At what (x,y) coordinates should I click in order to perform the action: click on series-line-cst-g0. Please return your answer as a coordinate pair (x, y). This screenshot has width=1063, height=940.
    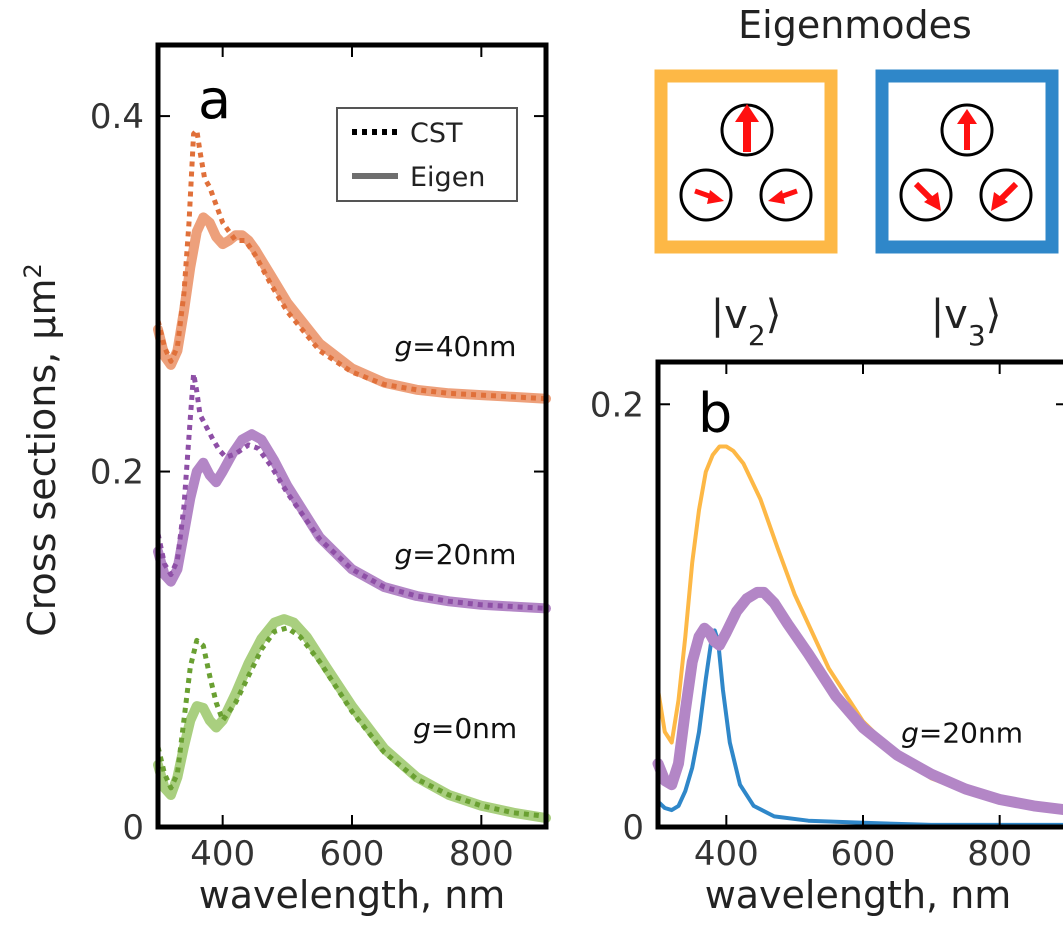
    Looking at the image, I should click on (351, 722).